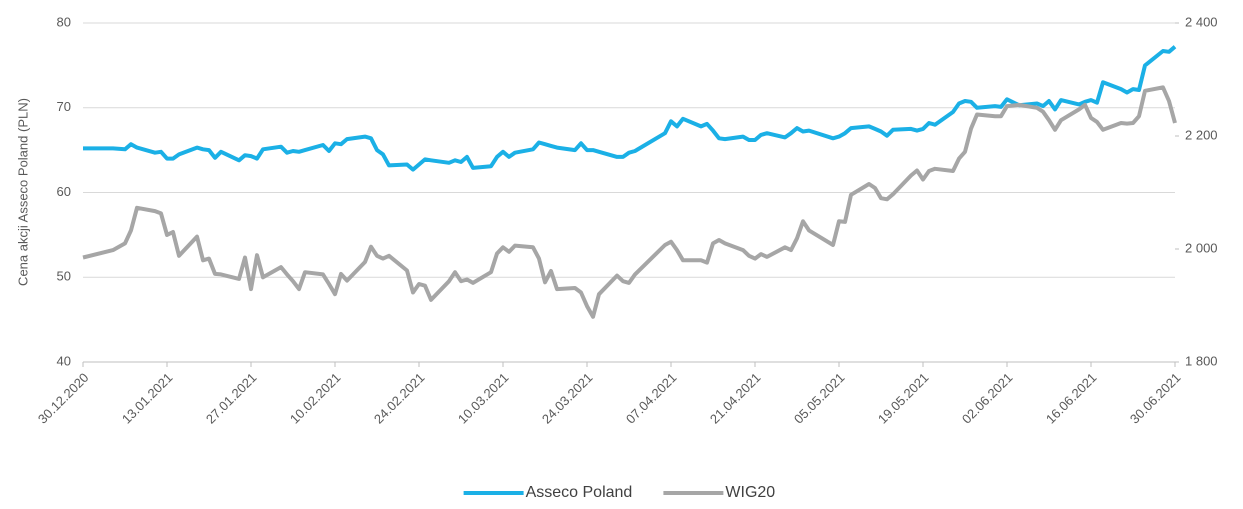 This screenshot has height=509, width=1243. I want to click on x-tick-label: 30.12.2020, so click(63, 398).